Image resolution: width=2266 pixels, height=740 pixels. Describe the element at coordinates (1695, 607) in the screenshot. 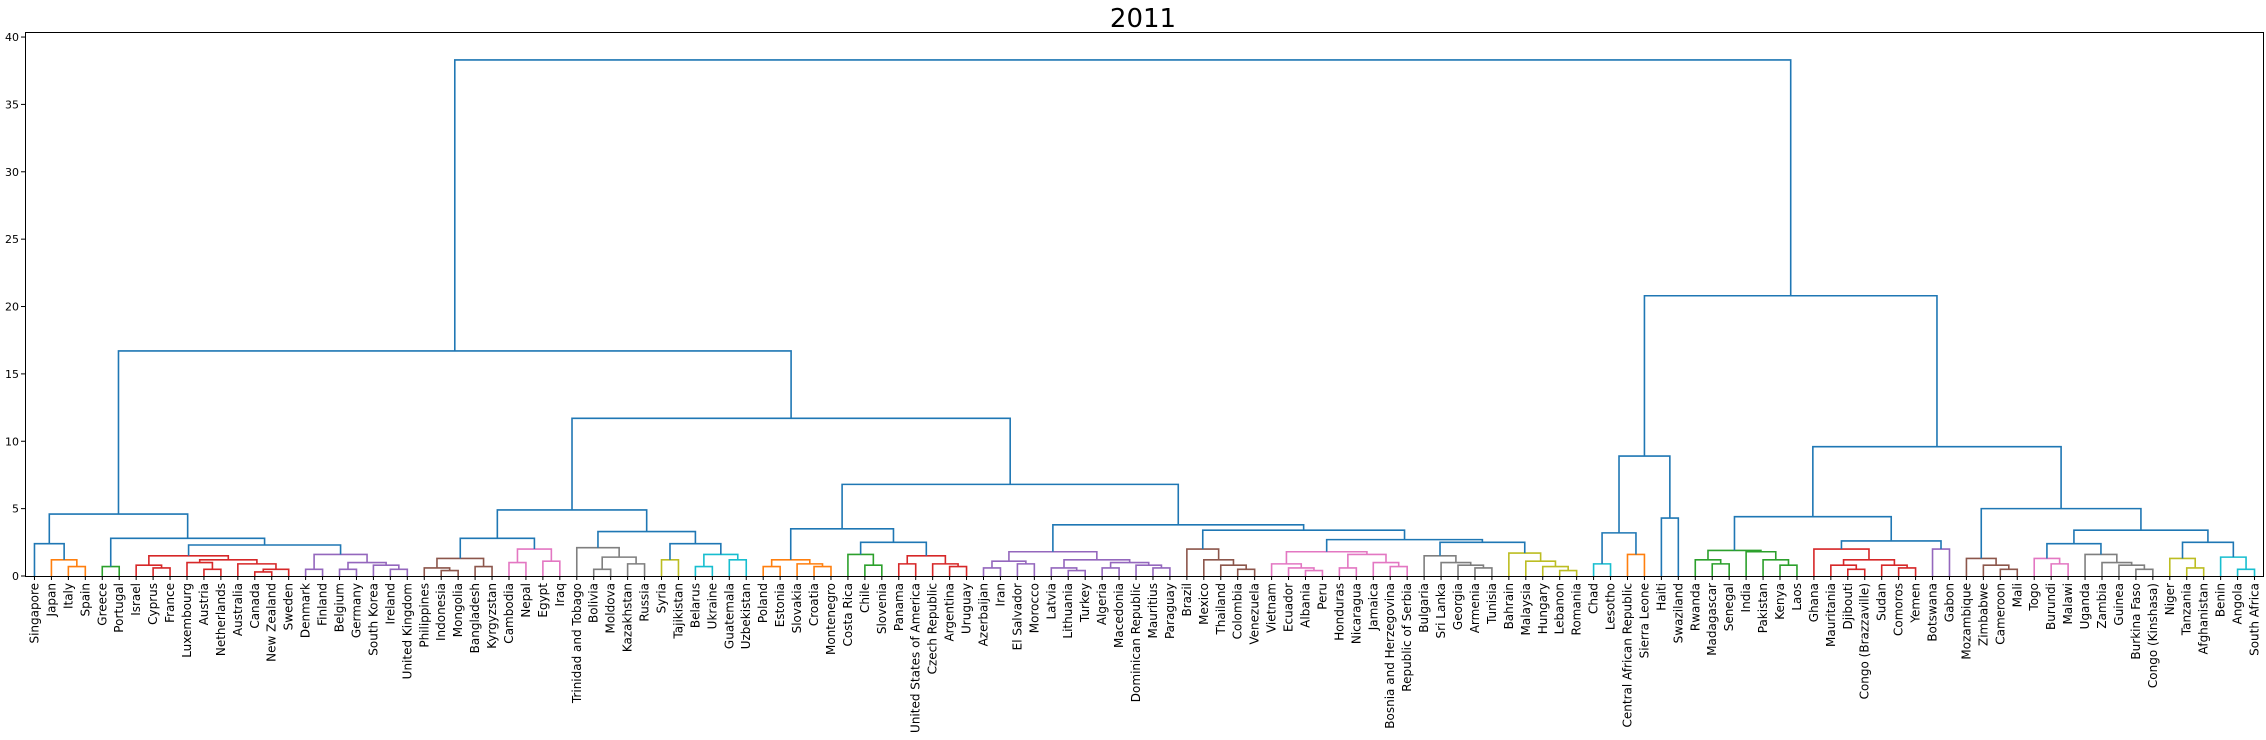

I see `leaf-label: Rwanda` at that location.